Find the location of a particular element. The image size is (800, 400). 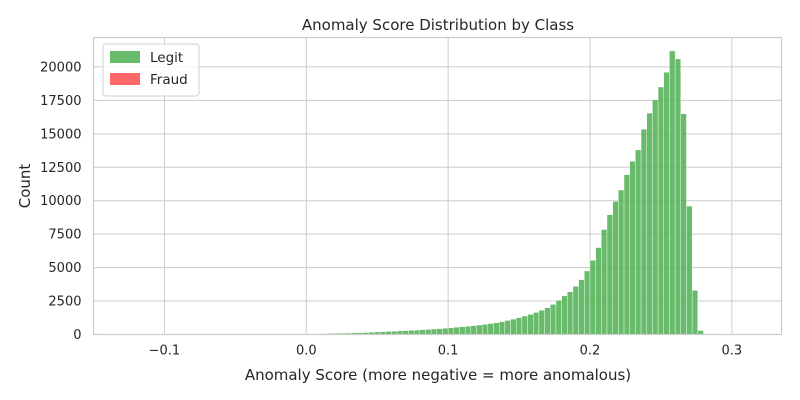

y-tick-labels: 0 2500 5000 7500 10000 12500 15000 17500 20000 is located at coordinates (60, 201).